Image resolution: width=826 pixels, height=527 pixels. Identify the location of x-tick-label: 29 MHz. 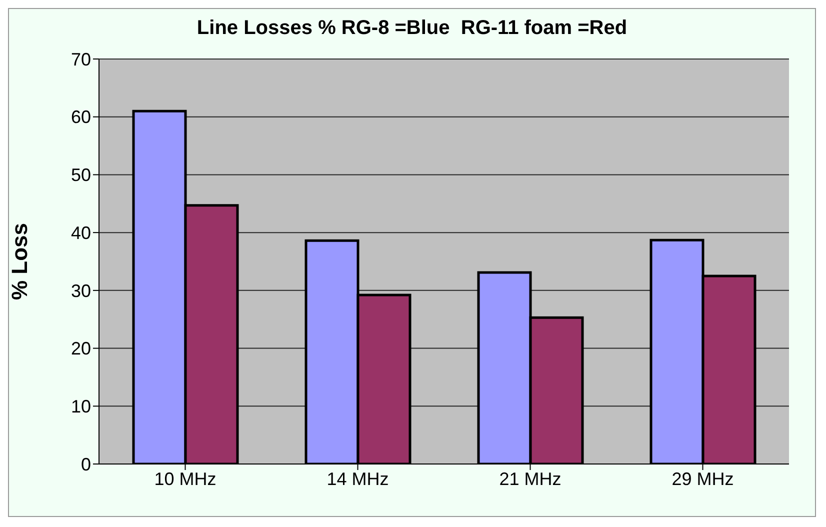
(703, 478).